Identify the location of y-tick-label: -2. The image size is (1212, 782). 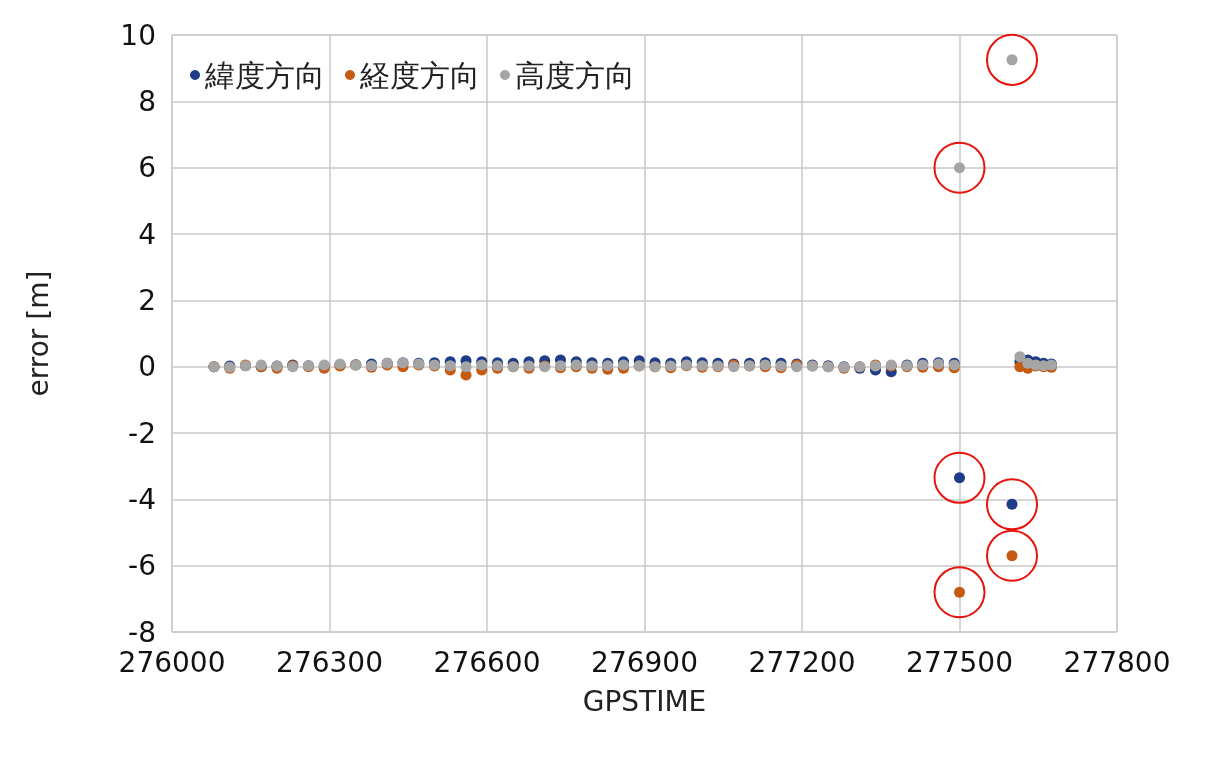
(142, 433).